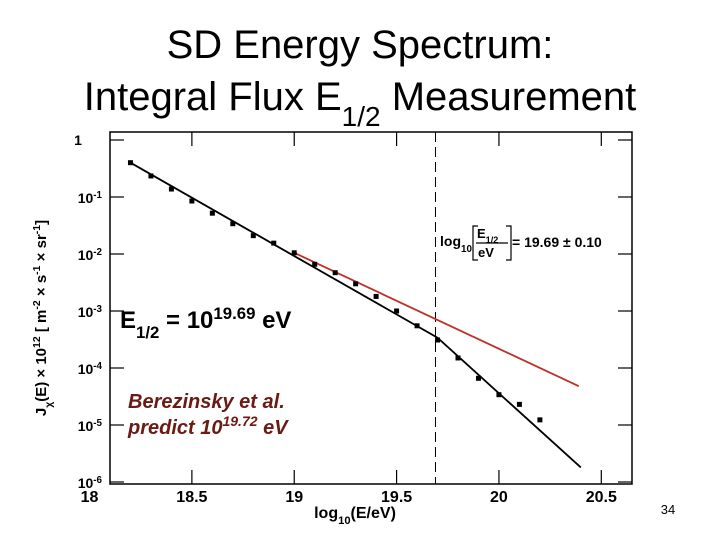  I want to click on text-part: -6, so click(97, 480).